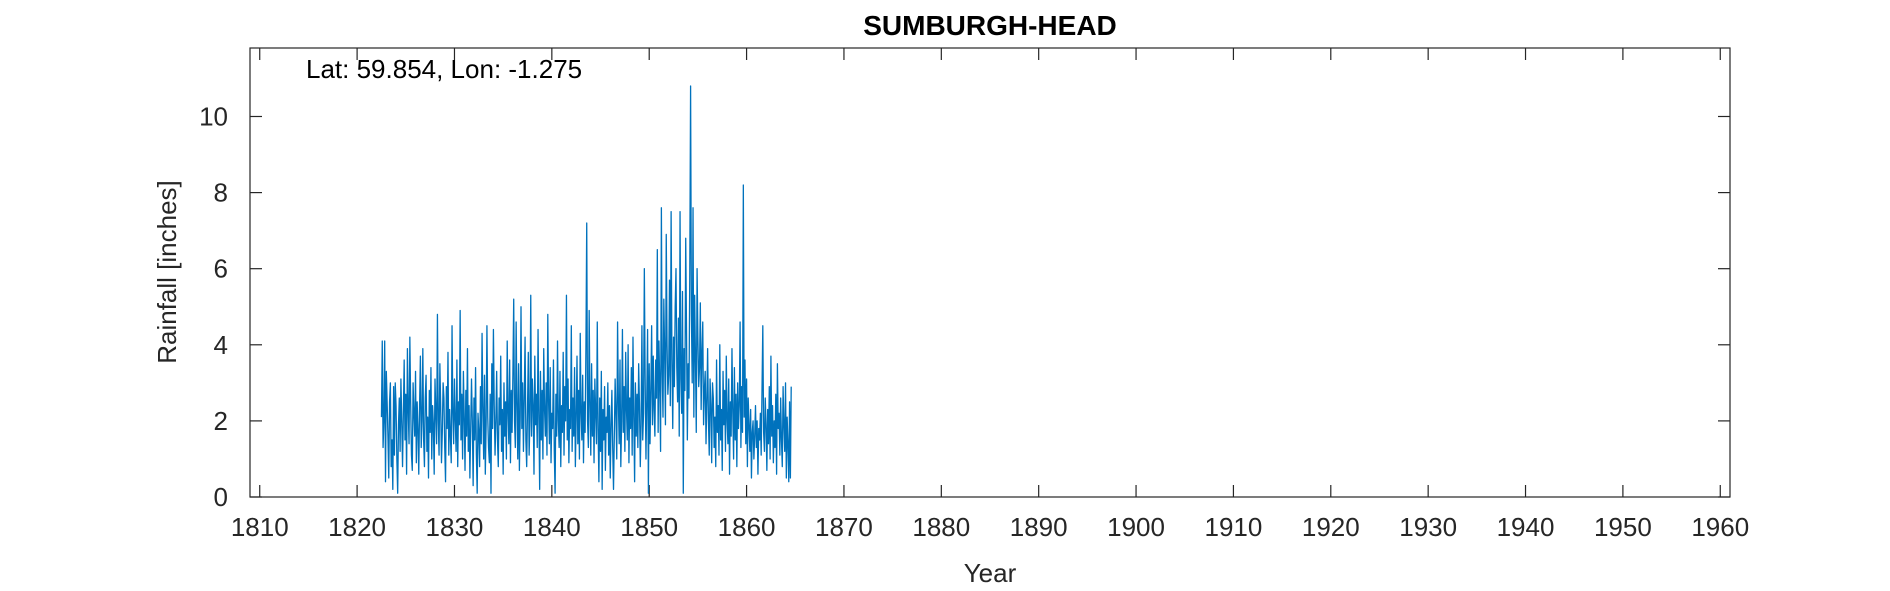  What do you see at coordinates (213, 306) in the screenshot?
I see `y-tick-labels: 0 2 4 6 8 10` at bounding box center [213, 306].